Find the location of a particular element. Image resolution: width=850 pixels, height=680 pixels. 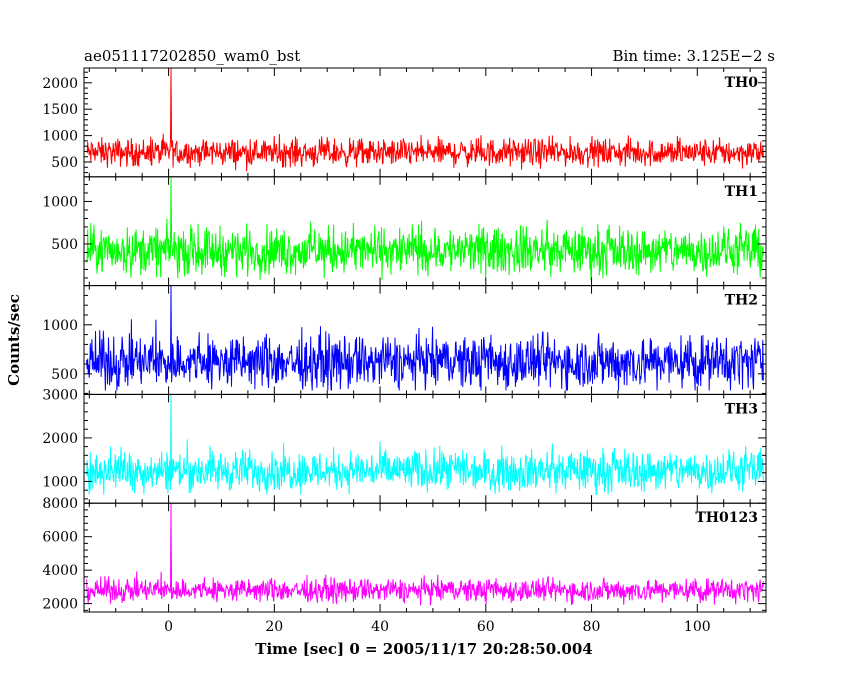

x-tick-label: 20 is located at coordinates (274, 627).